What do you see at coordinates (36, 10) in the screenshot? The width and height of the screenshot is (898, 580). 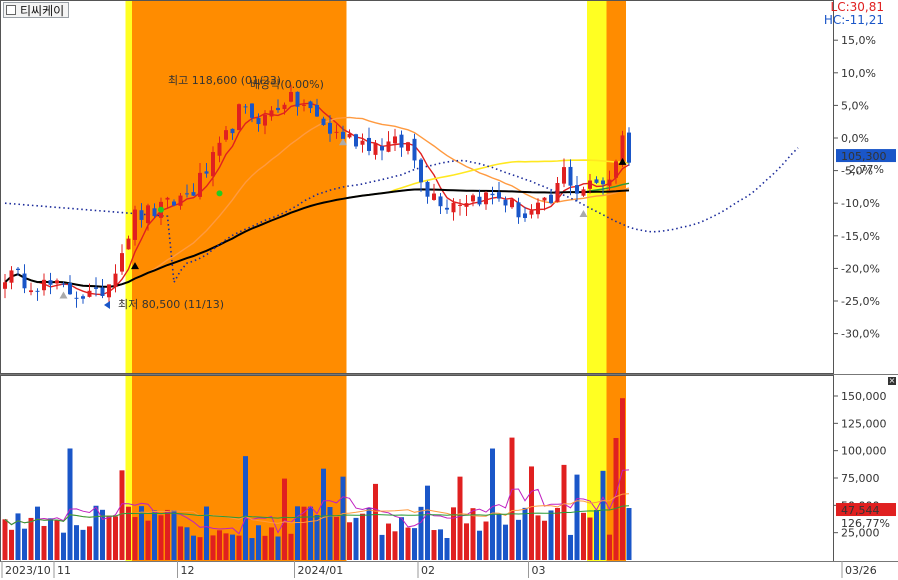 I see `stock-title-tab: 티씨케이` at bounding box center [36, 10].